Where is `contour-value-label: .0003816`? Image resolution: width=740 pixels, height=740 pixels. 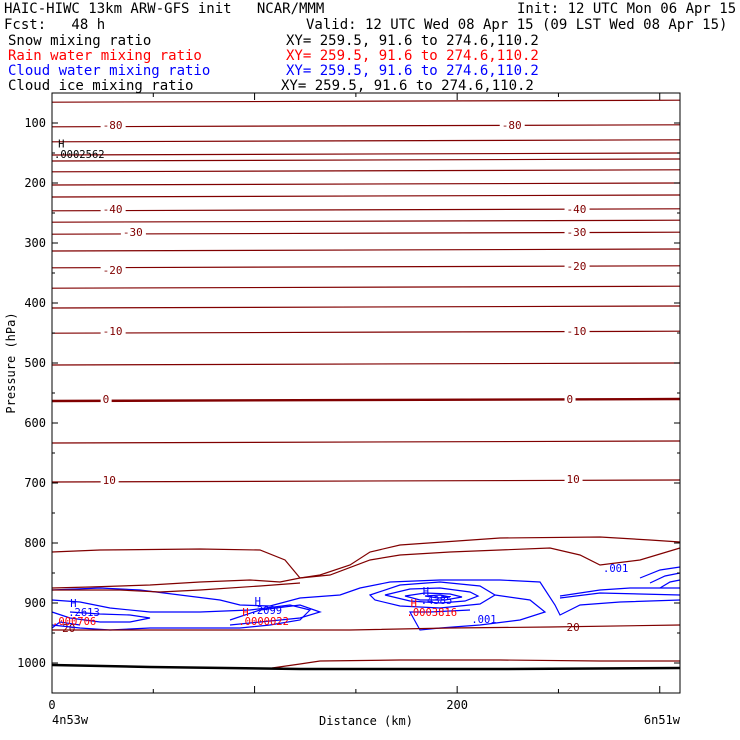 contour-value-label: .0003816 is located at coordinates (432, 613).